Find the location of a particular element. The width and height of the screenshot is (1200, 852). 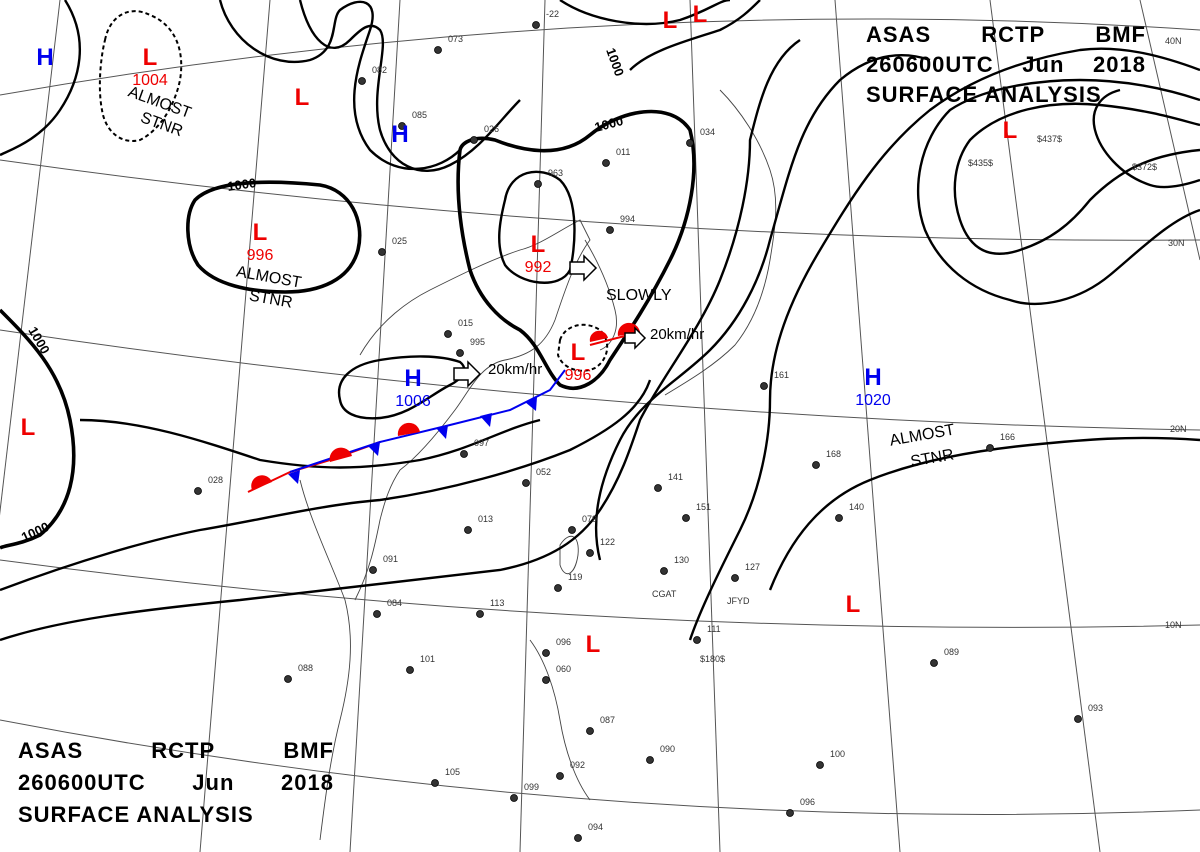

station-plot: 151 is located at coordinates (696, 512).